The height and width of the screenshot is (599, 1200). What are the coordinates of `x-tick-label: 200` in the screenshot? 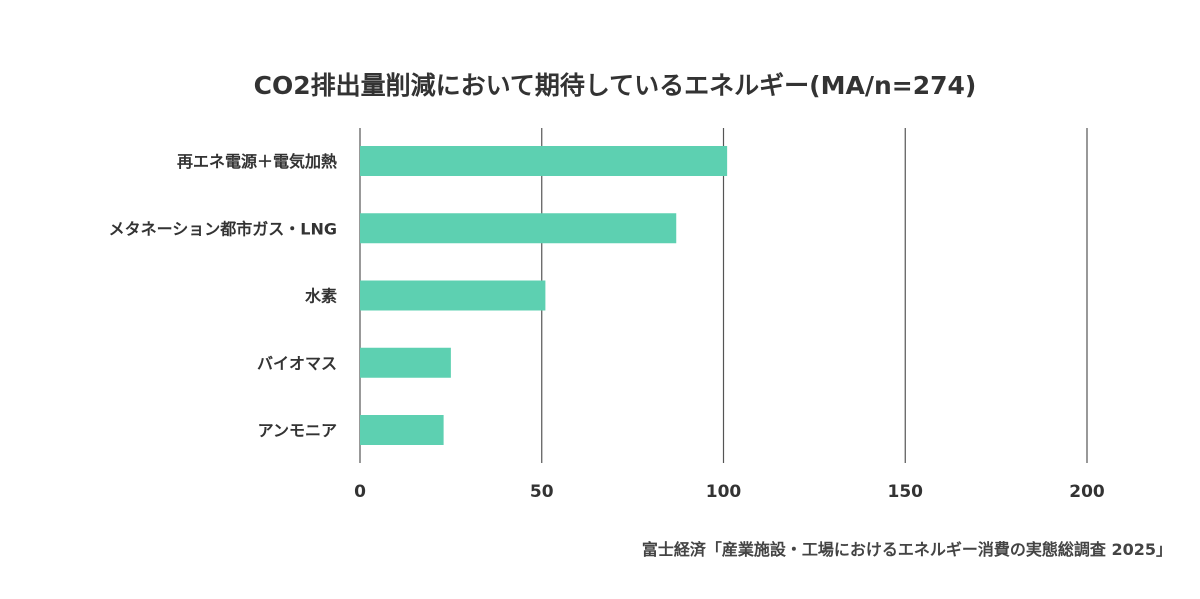 It's located at (1087, 492).